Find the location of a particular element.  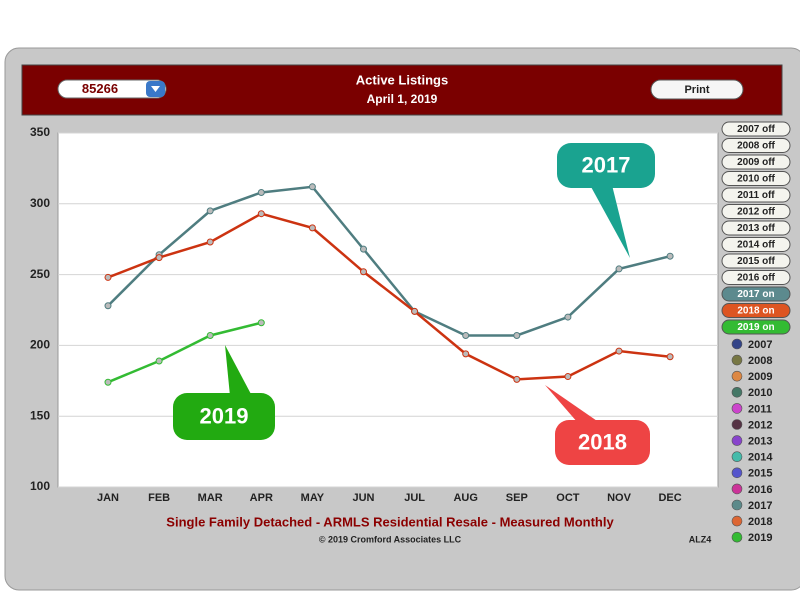

print-label: Print is located at coordinates (696, 90).